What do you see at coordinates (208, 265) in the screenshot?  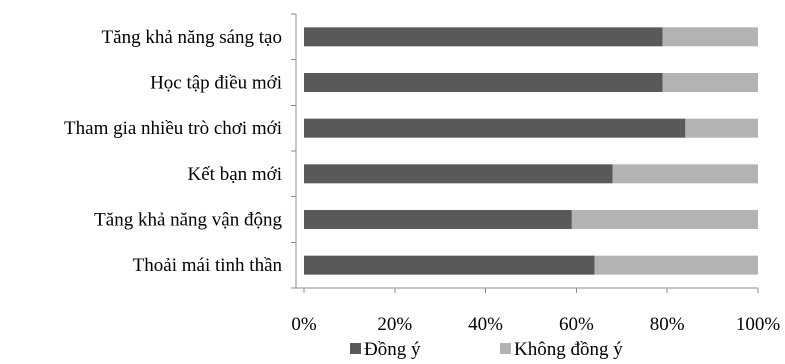 I see `category-label-5: Thoải mái tinh thần` at bounding box center [208, 265].